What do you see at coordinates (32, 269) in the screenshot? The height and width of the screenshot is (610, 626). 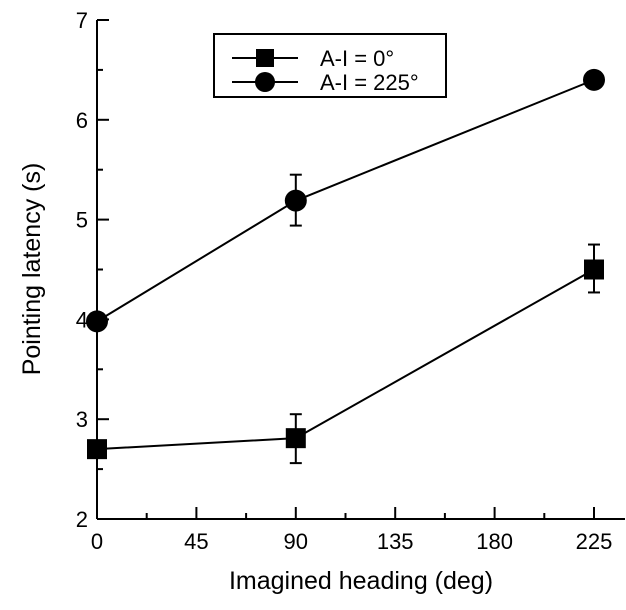 I see `y-axis-title: Pointing latency (s)` at bounding box center [32, 269].